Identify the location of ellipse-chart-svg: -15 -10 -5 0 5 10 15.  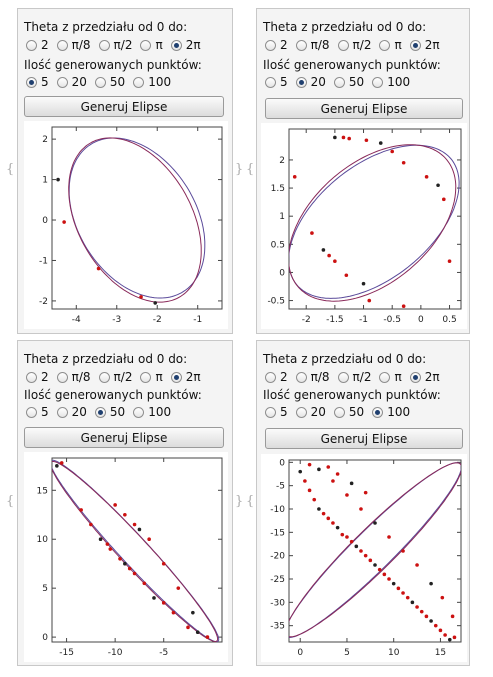
(130, 557).